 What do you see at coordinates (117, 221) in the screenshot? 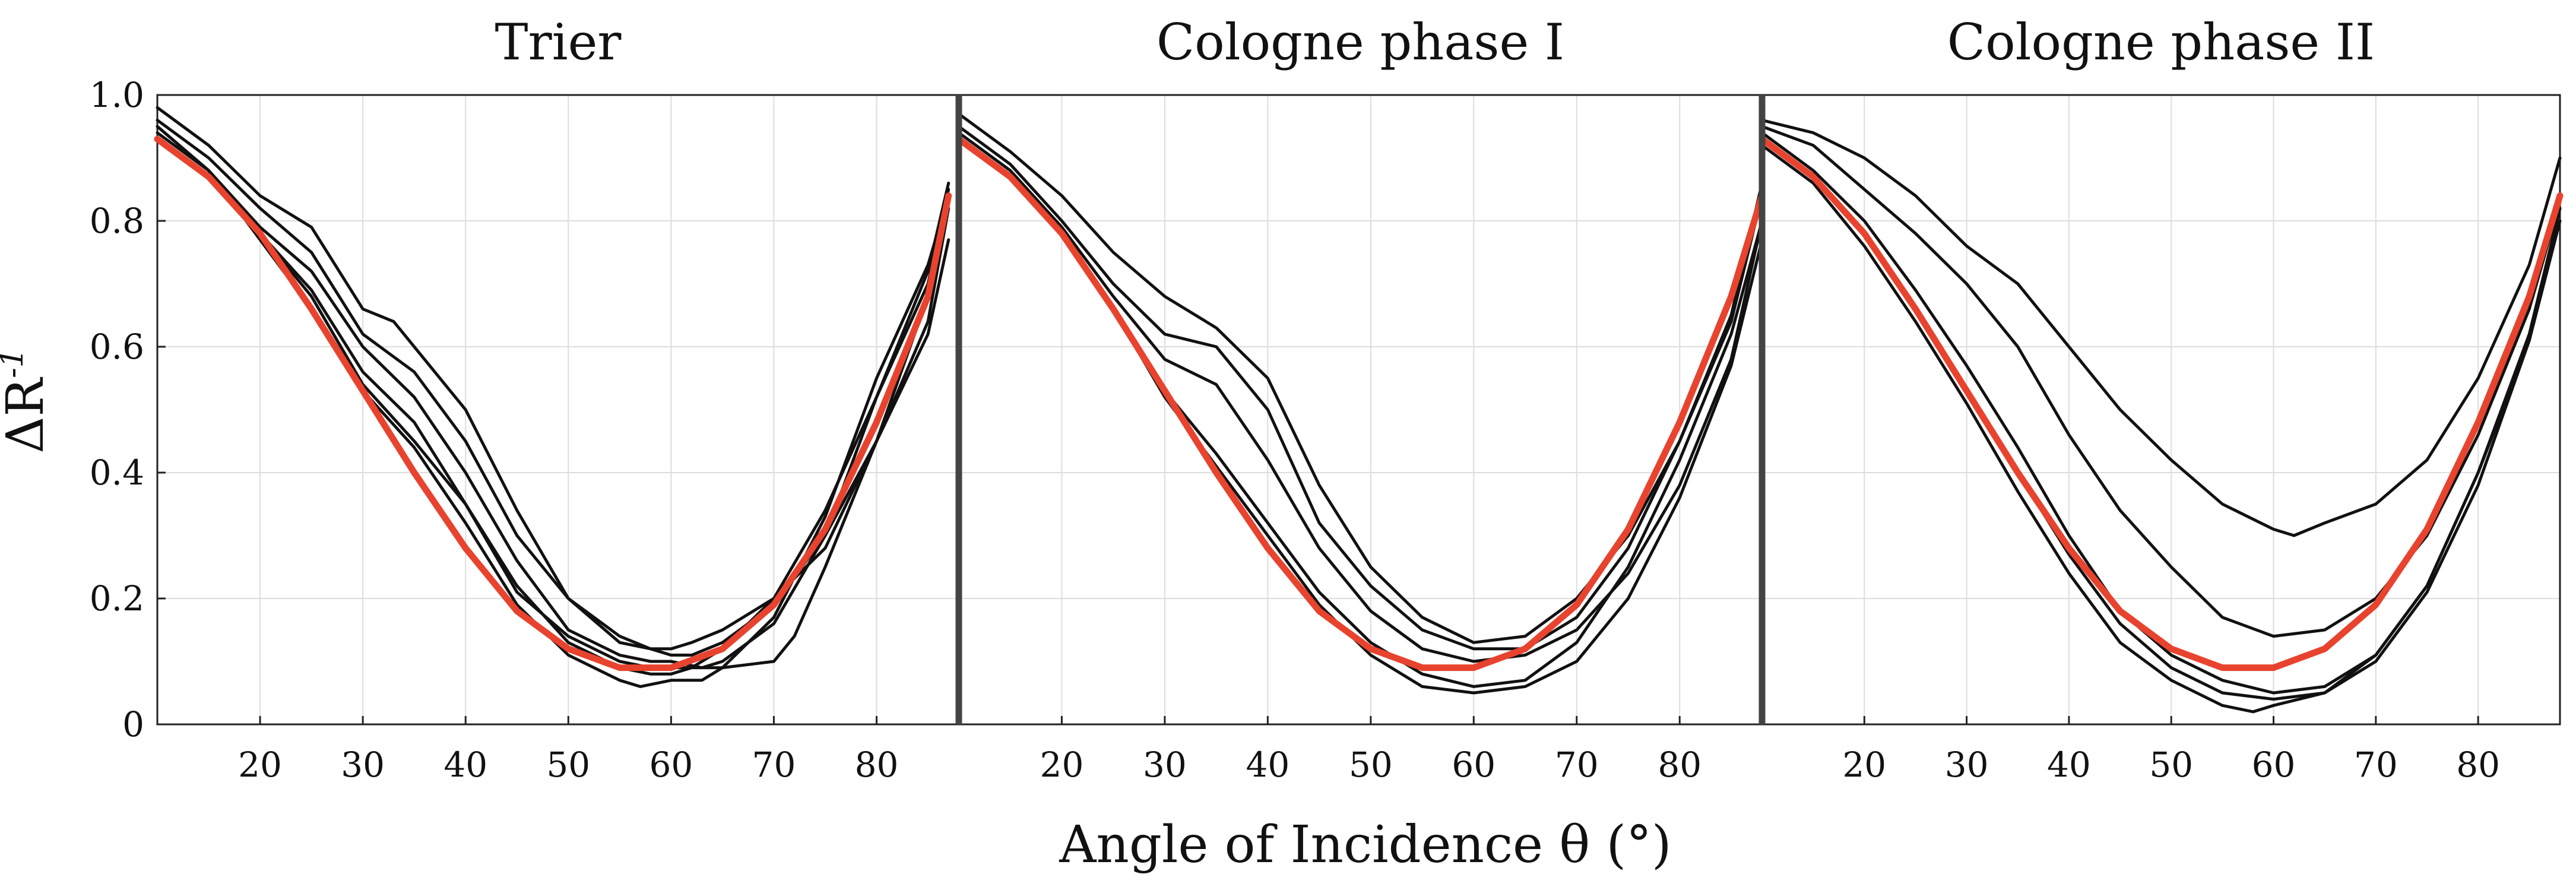
I see `y-tick-label: 0.8` at bounding box center [117, 221].